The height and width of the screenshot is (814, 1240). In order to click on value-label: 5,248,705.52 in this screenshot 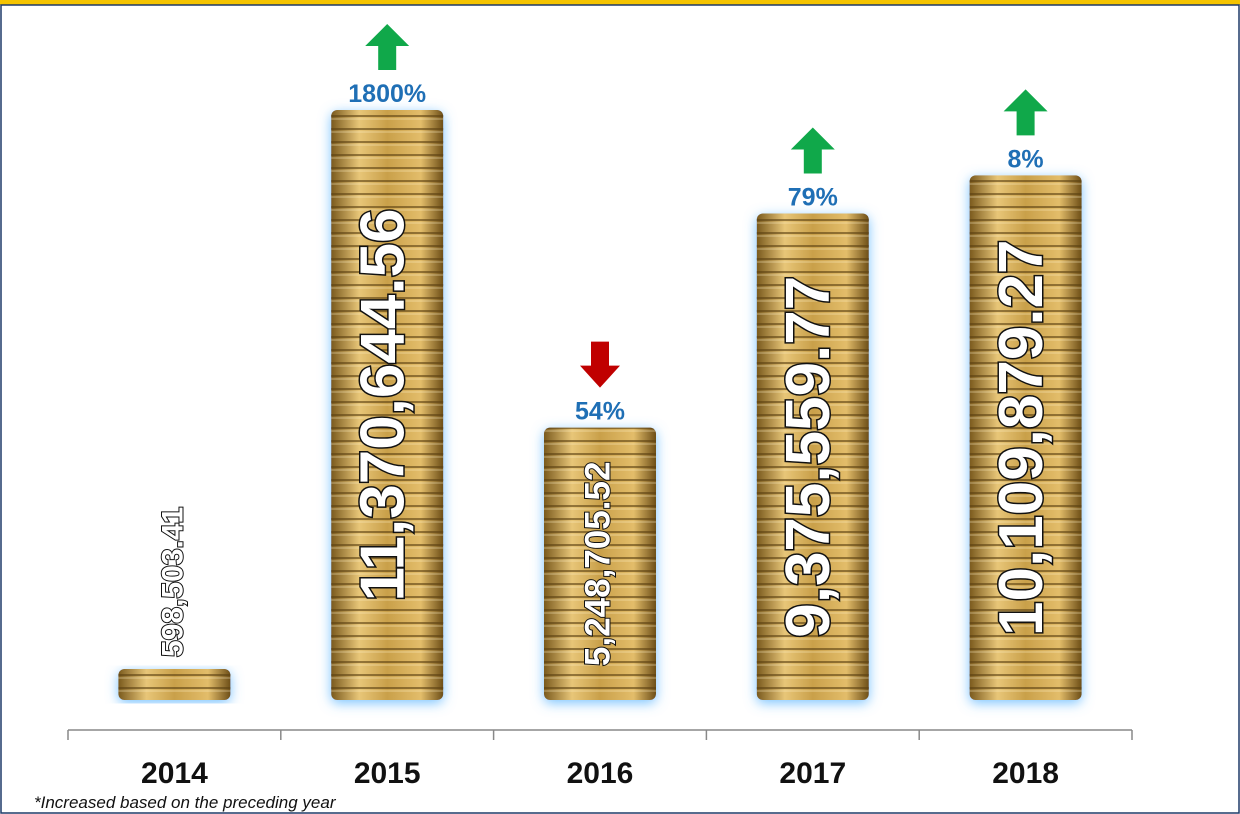, I will do `click(597, 564)`.